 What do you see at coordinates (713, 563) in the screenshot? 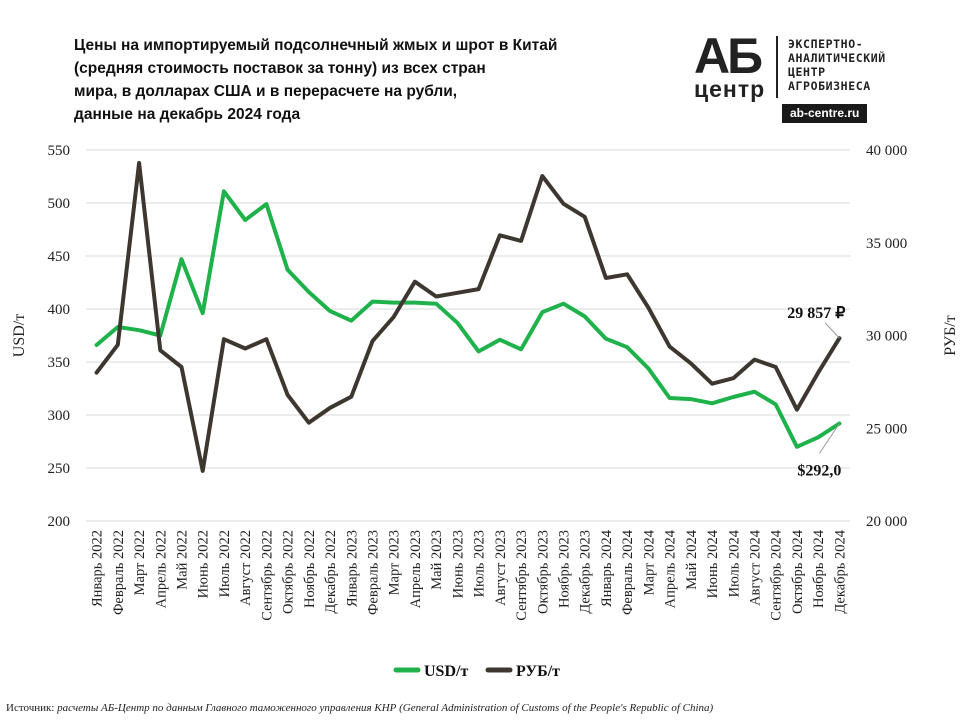
I see `x-tick-label: Июнь 2024` at bounding box center [713, 563].